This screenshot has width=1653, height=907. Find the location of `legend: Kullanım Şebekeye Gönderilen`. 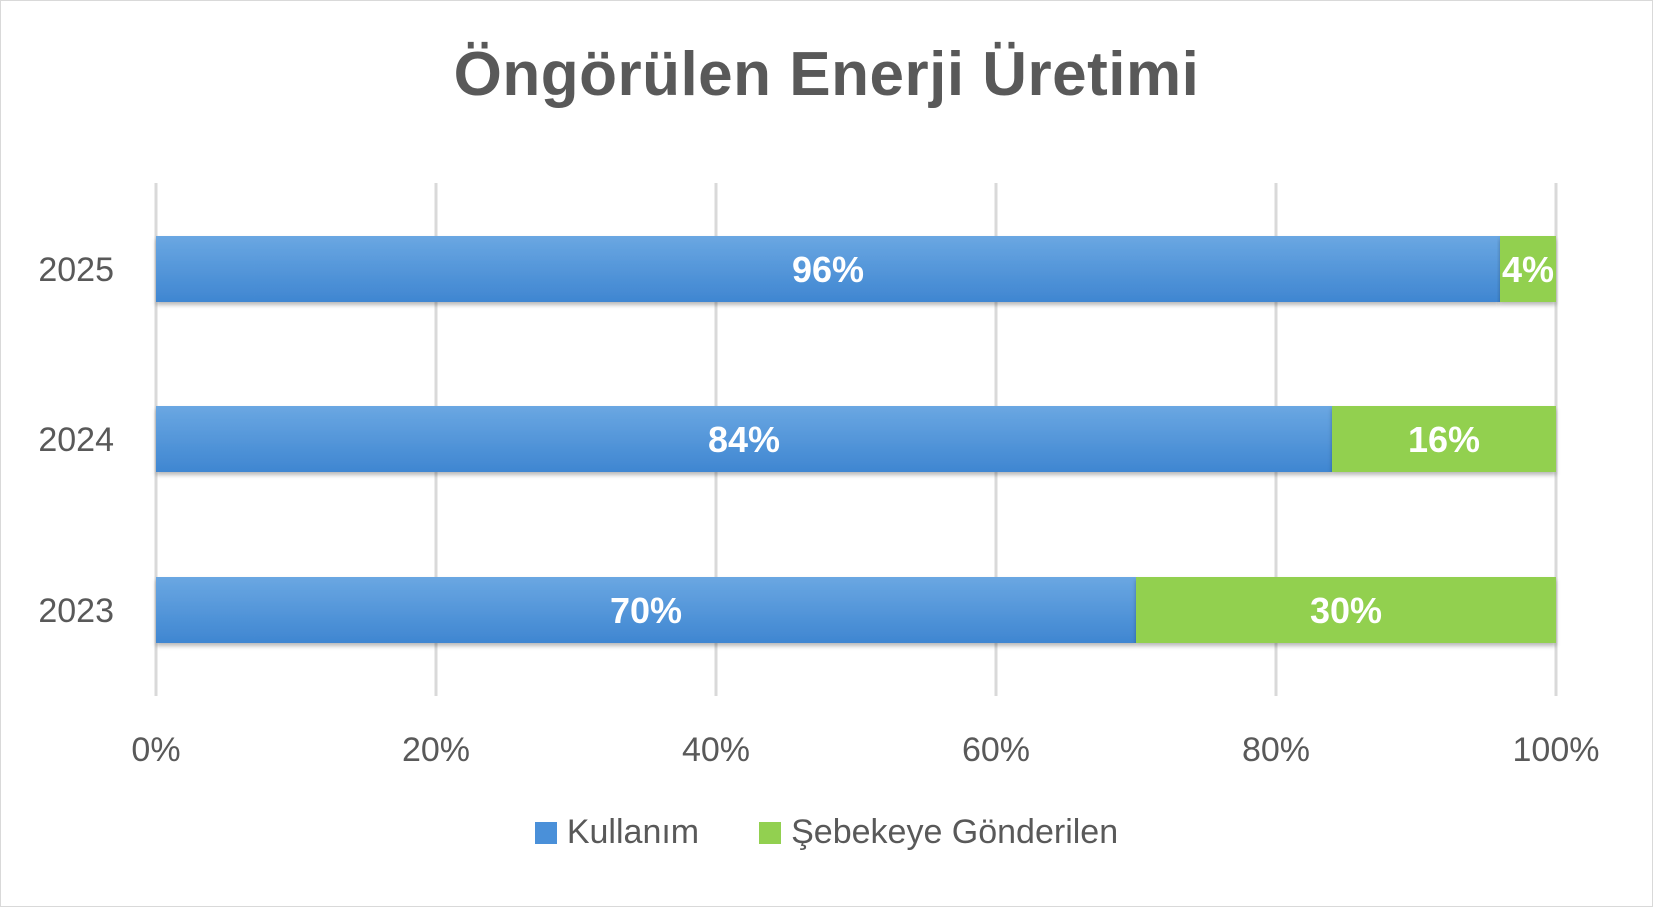

legend: Kullanım Şebekeye Gönderilen is located at coordinates (826, 832).